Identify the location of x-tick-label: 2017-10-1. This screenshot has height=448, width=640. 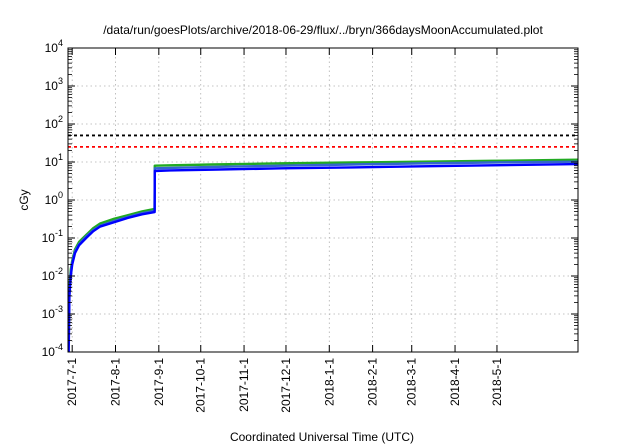
(201, 385).